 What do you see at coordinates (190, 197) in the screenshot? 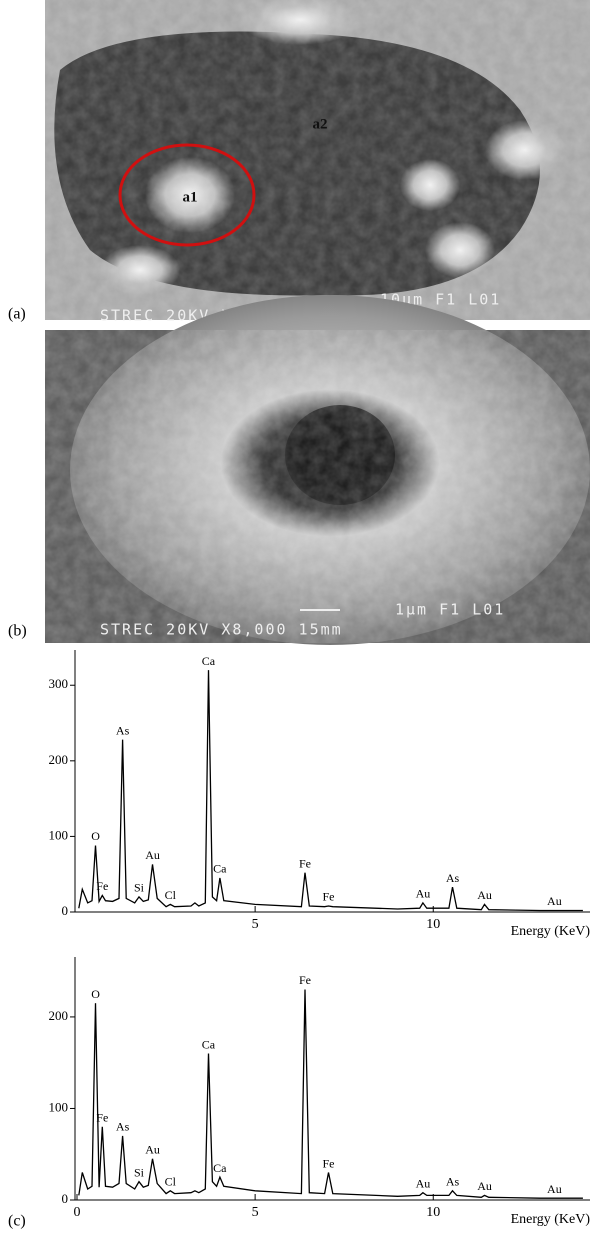
I see `region-label: a1` at bounding box center [190, 197].